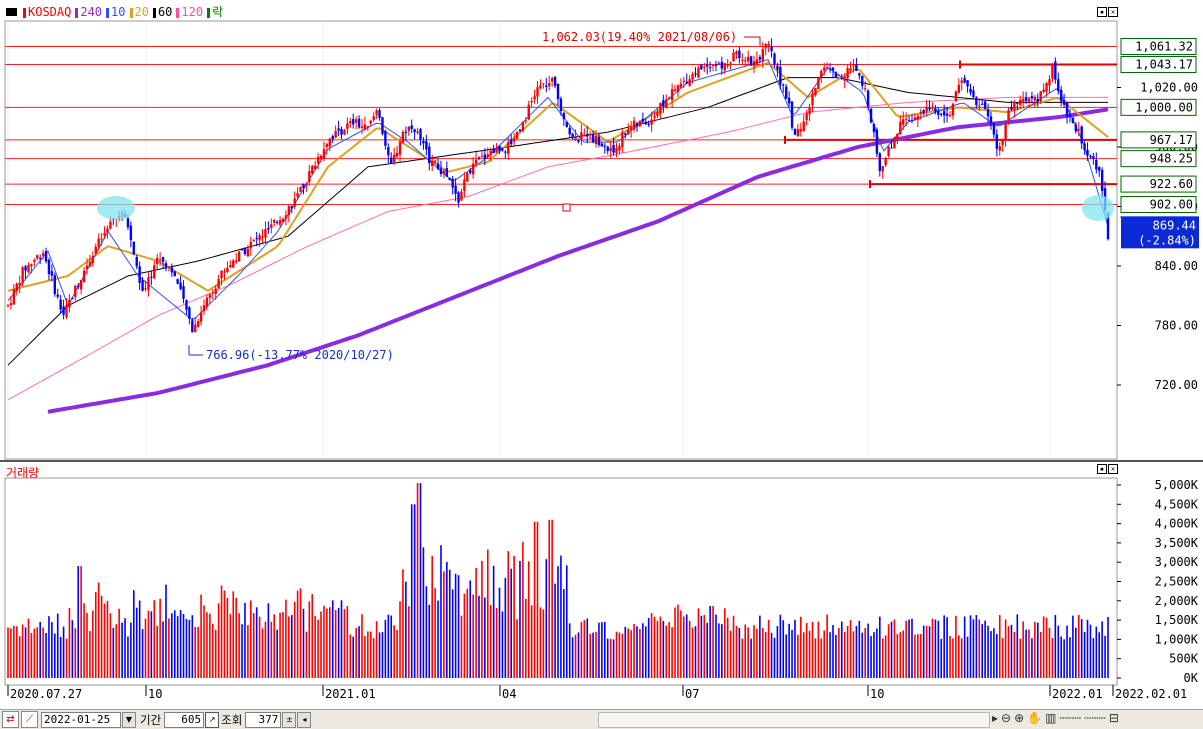 Image resolution: width=1203 pixels, height=729 pixels. I want to click on level-label: 902.00, so click(1171, 205).